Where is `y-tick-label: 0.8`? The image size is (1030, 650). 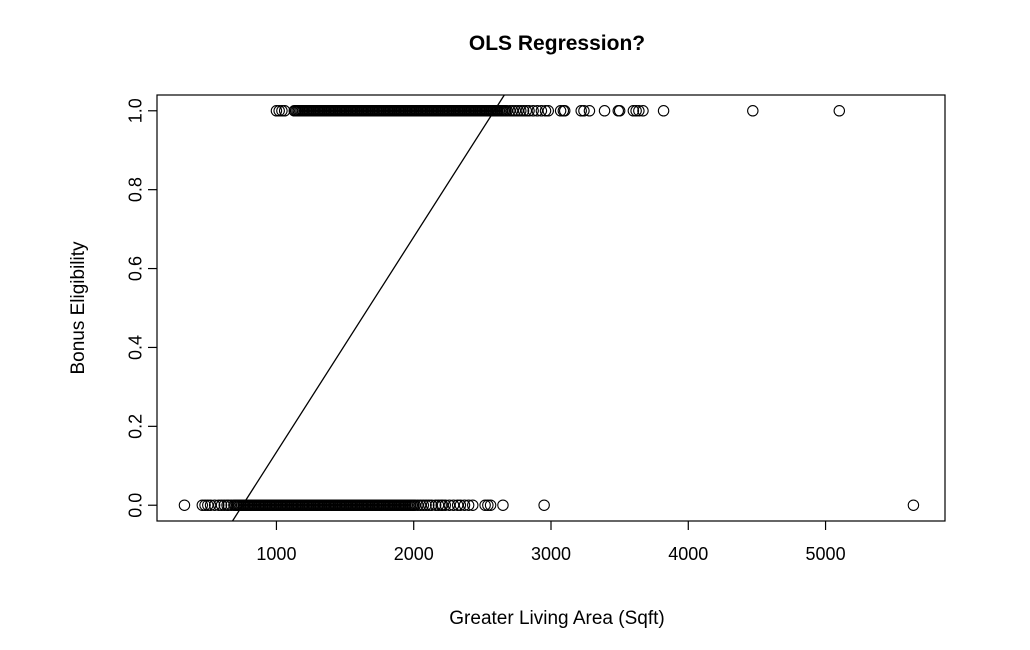 y-tick-label: 0.8 is located at coordinates (135, 189).